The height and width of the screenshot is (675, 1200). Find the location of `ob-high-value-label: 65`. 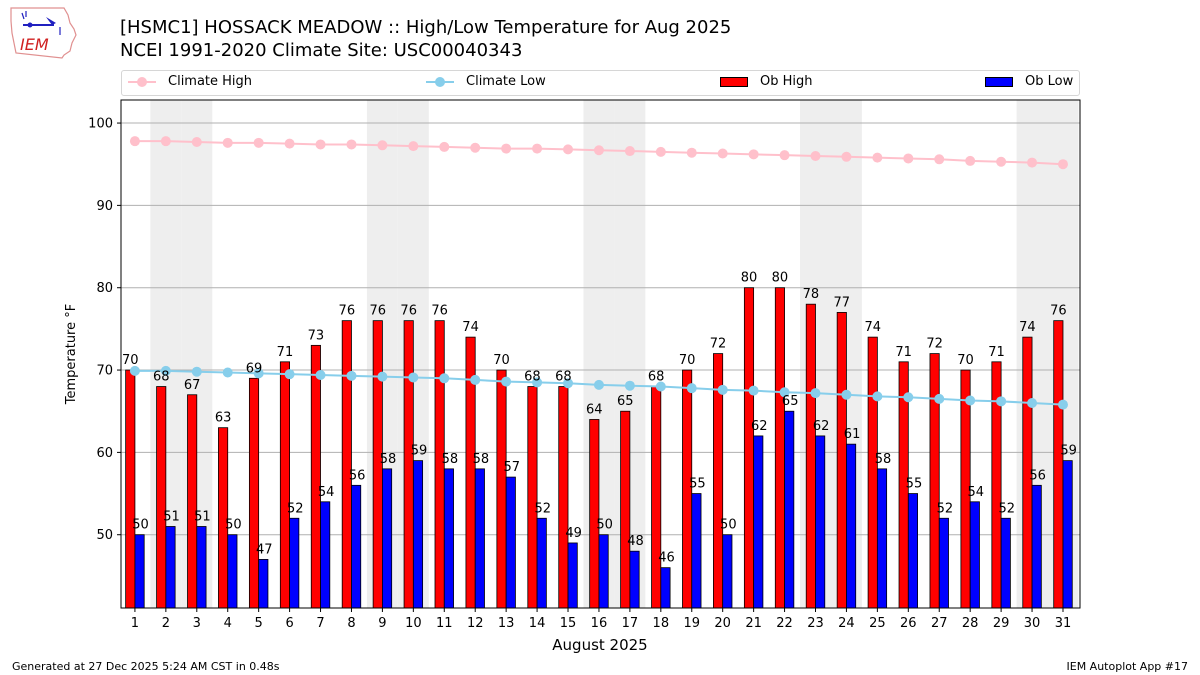

ob-high-value-label: 65 is located at coordinates (625, 401).